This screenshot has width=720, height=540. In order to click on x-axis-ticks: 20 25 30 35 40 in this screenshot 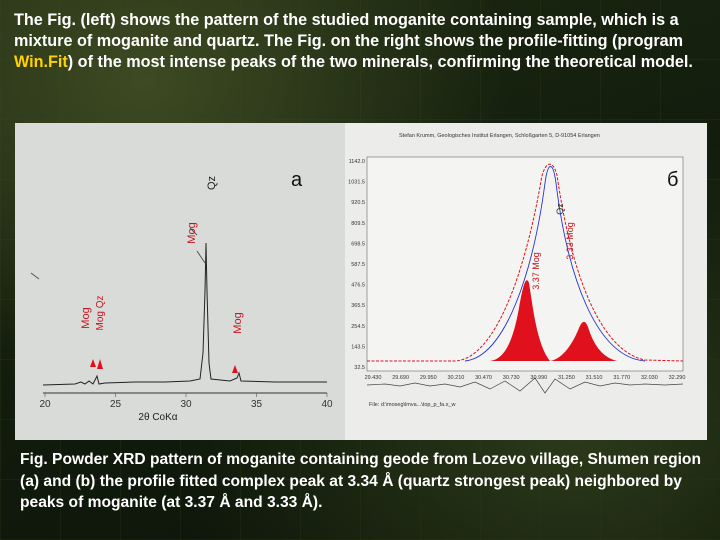, I will do `click(186, 401)`.